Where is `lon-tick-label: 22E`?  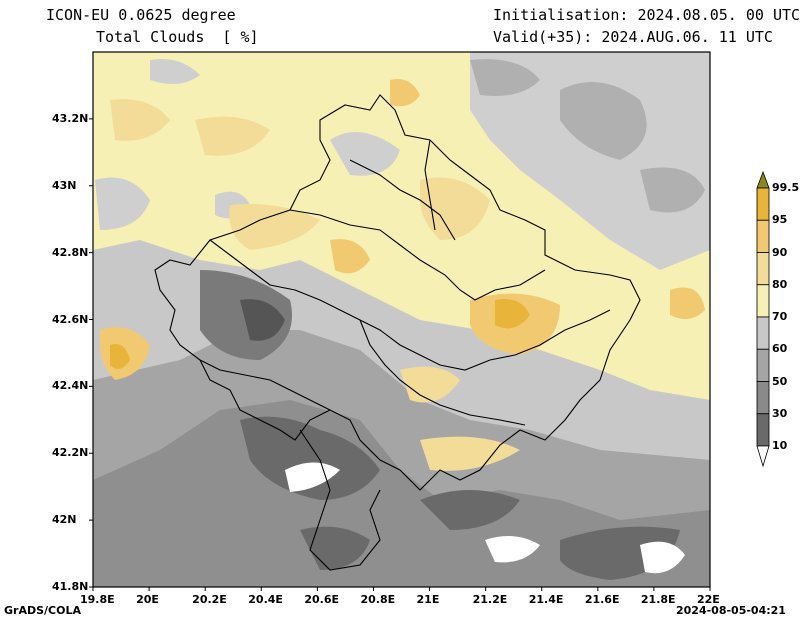 lon-tick-label: 22E is located at coordinates (708, 599).